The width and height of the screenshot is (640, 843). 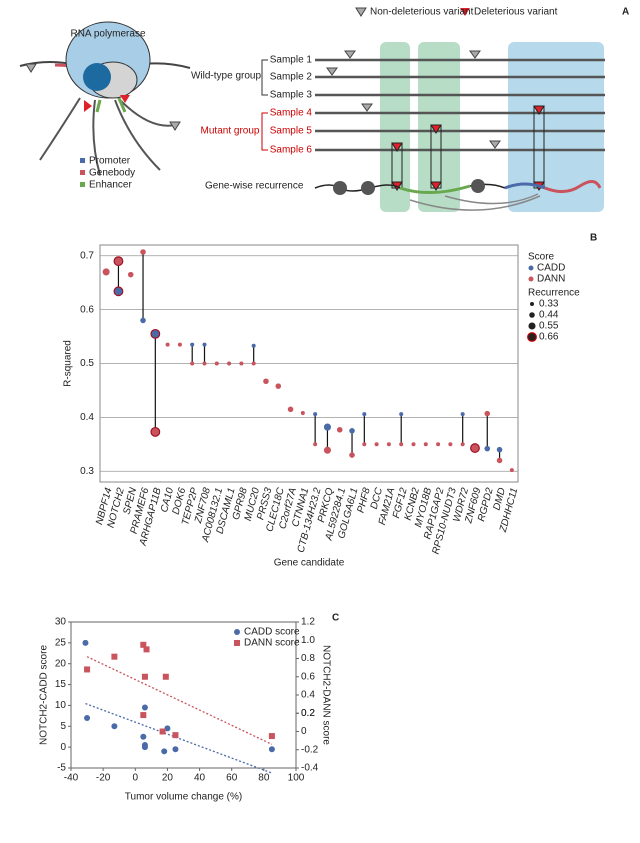 I want to click on y2-tick-label: 1.0, so click(x=308, y=640).